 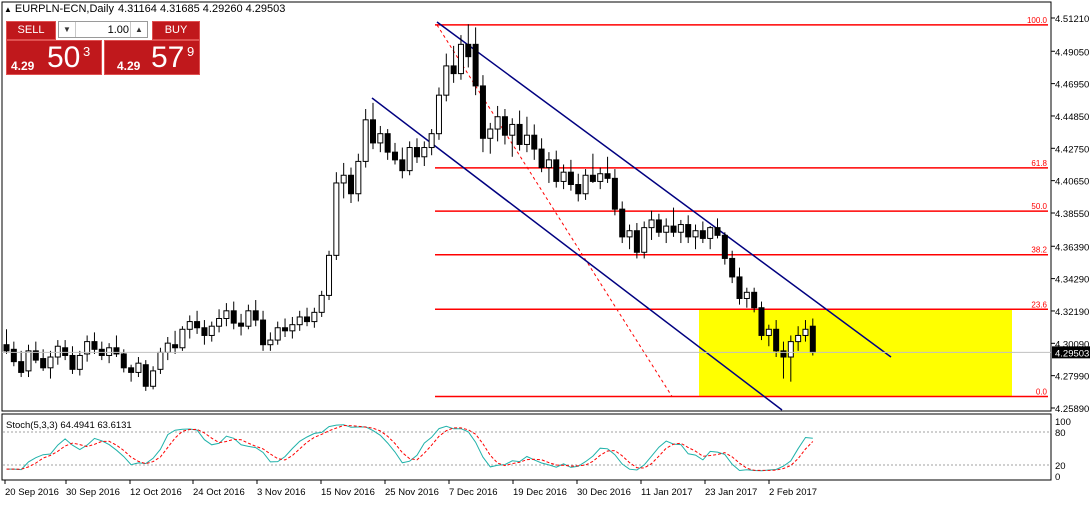 What do you see at coordinates (1057, 477) in the screenshot?
I see `stoch-axis-label: 0` at bounding box center [1057, 477].